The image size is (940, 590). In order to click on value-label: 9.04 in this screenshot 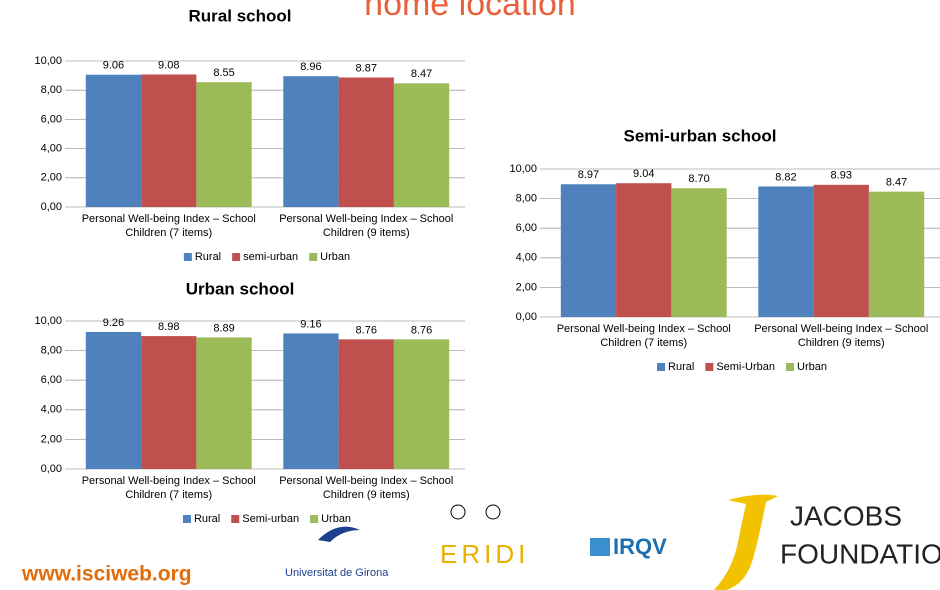, I will do `click(643, 174)`.